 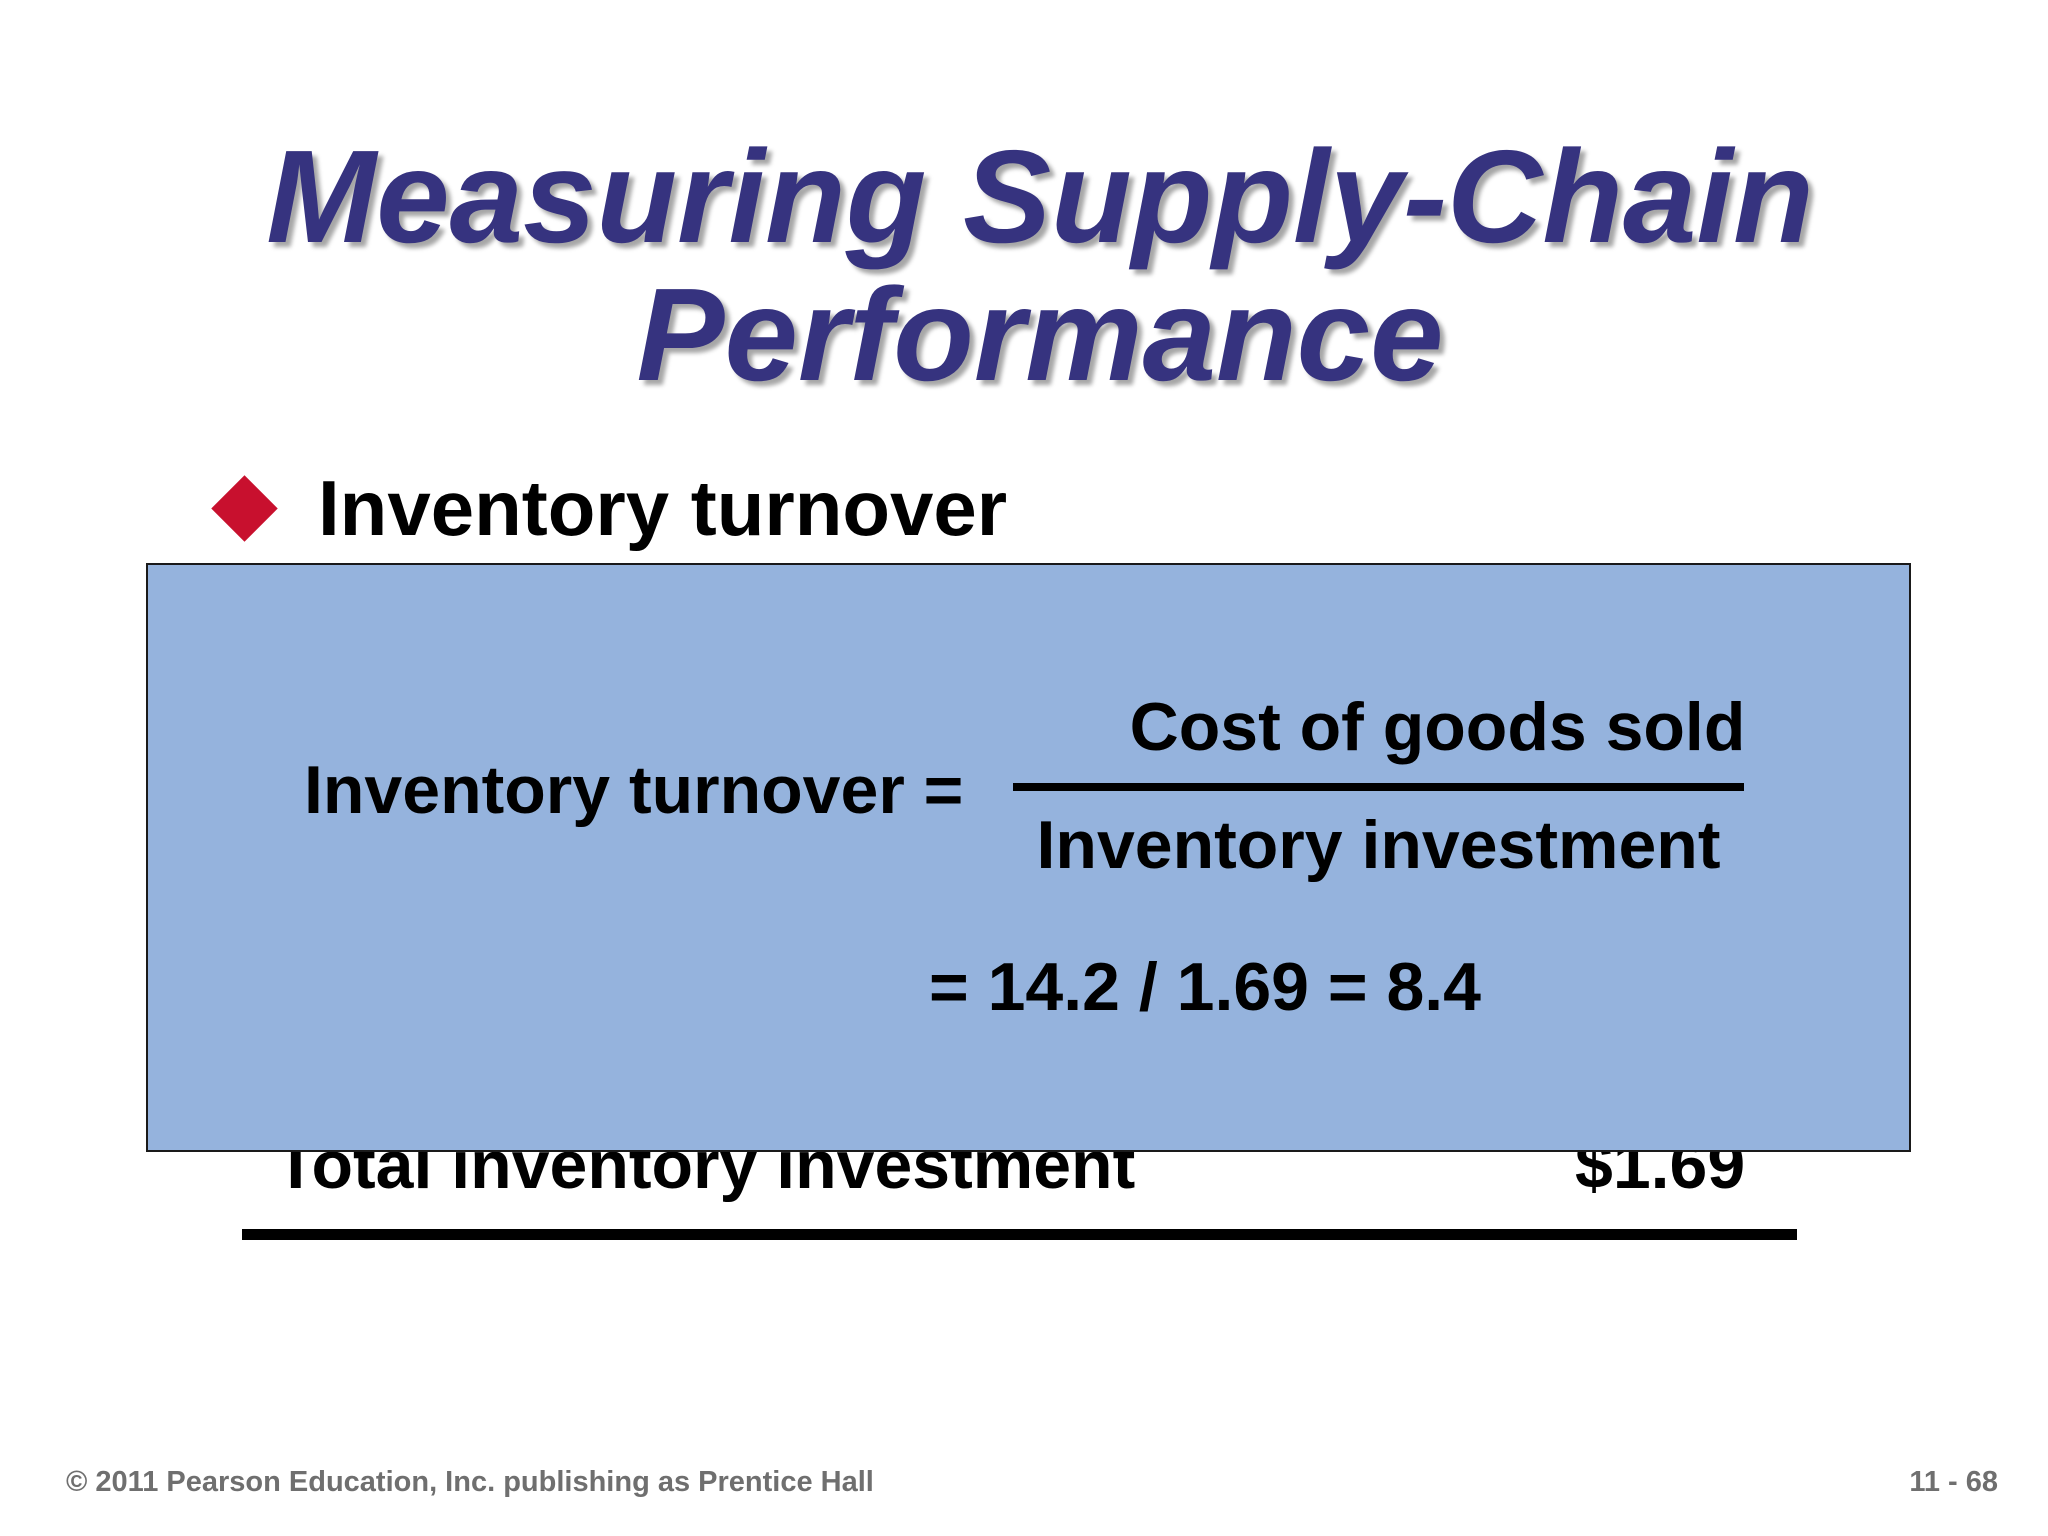 What do you see at coordinates (1040, 196) in the screenshot?
I see `slide-title-line-1: Measuring Supply-Chain` at bounding box center [1040, 196].